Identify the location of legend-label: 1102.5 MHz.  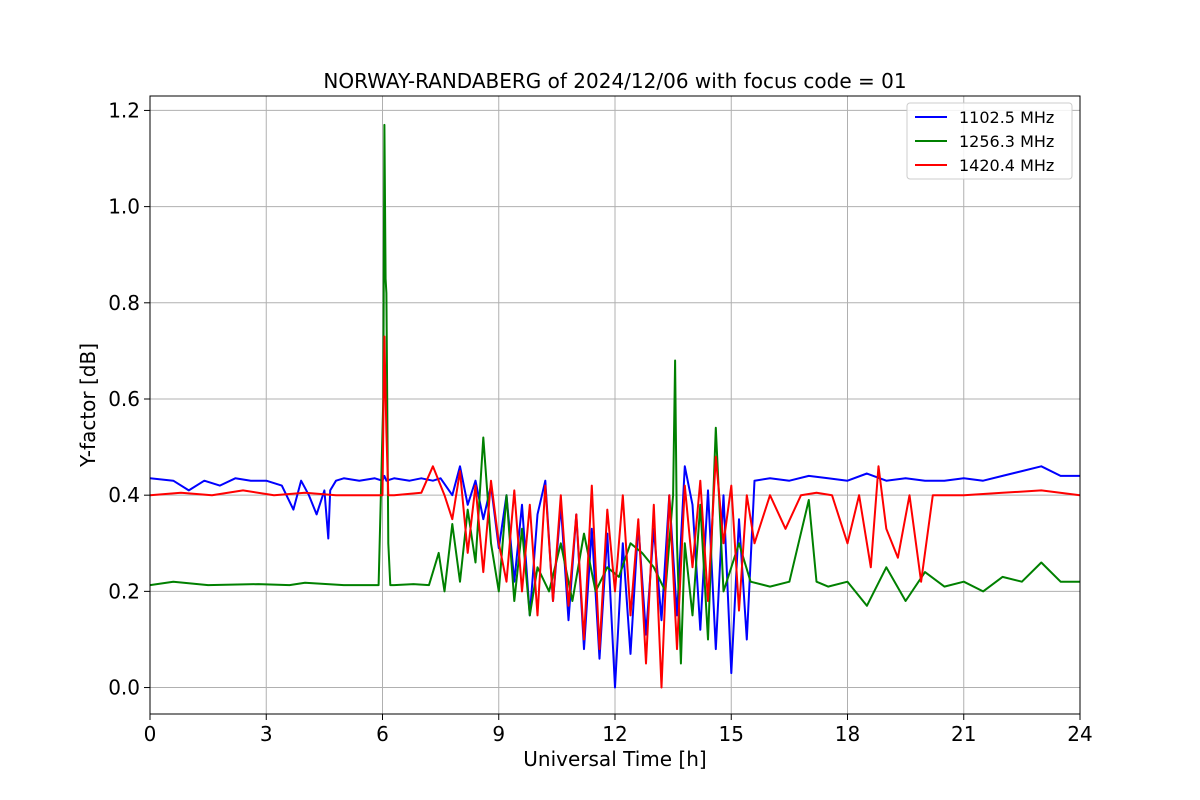
(1006, 117).